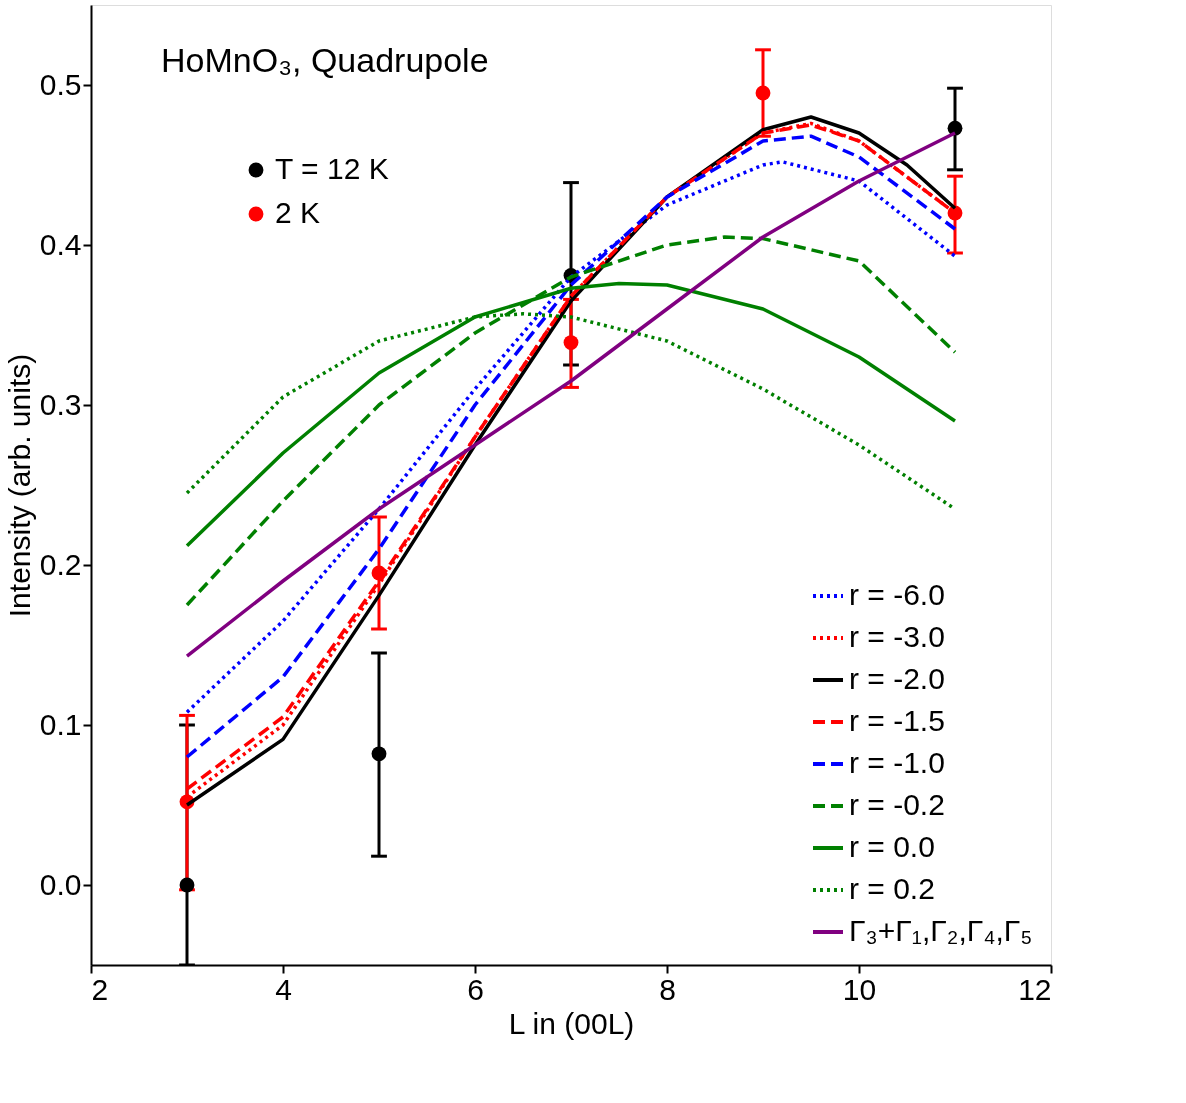  I want to click on legend-label: 2 K, so click(298, 212).